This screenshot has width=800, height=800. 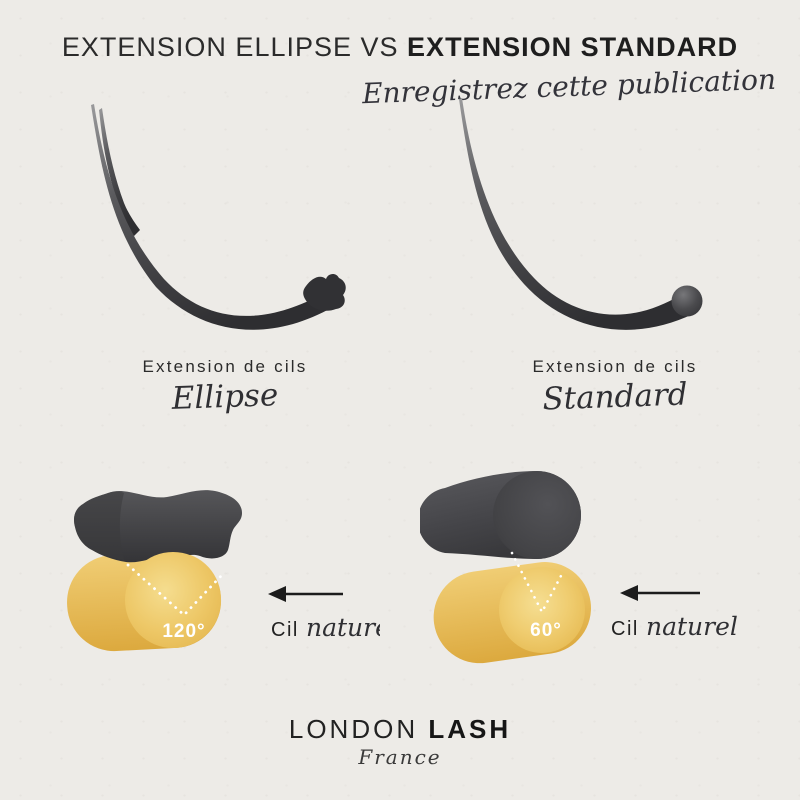 What do you see at coordinates (573, 47) in the screenshot?
I see `title-bold: EXTENSION STANDARD` at bounding box center [573, 47].